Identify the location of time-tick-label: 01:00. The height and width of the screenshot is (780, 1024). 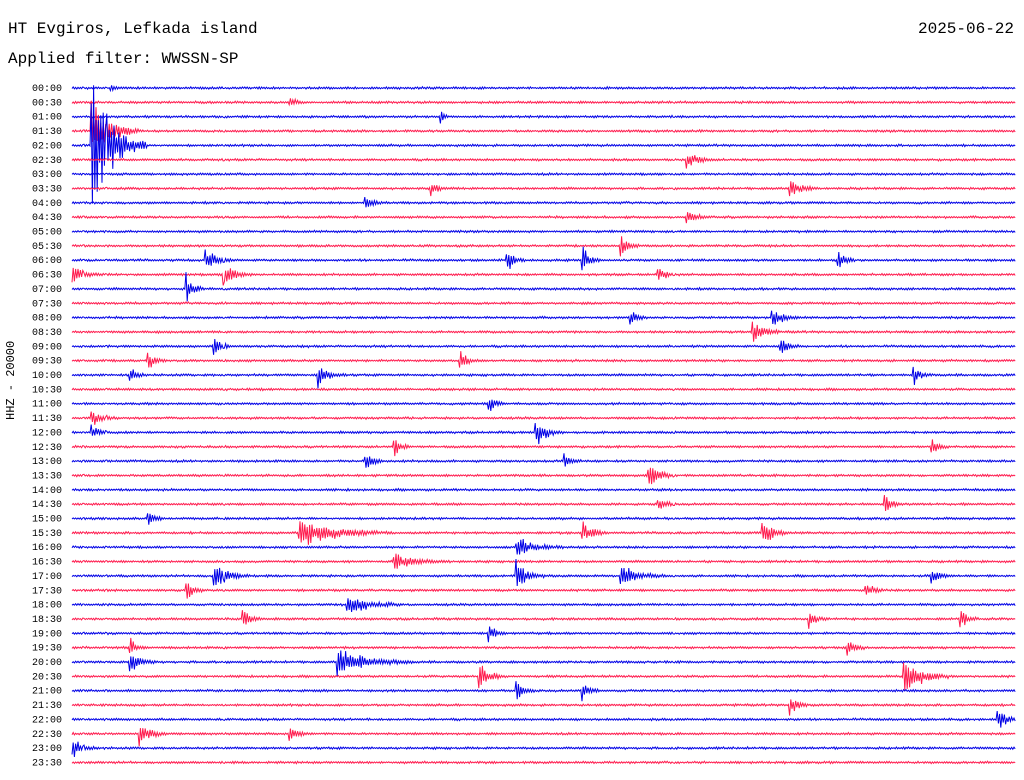
(47, 118).